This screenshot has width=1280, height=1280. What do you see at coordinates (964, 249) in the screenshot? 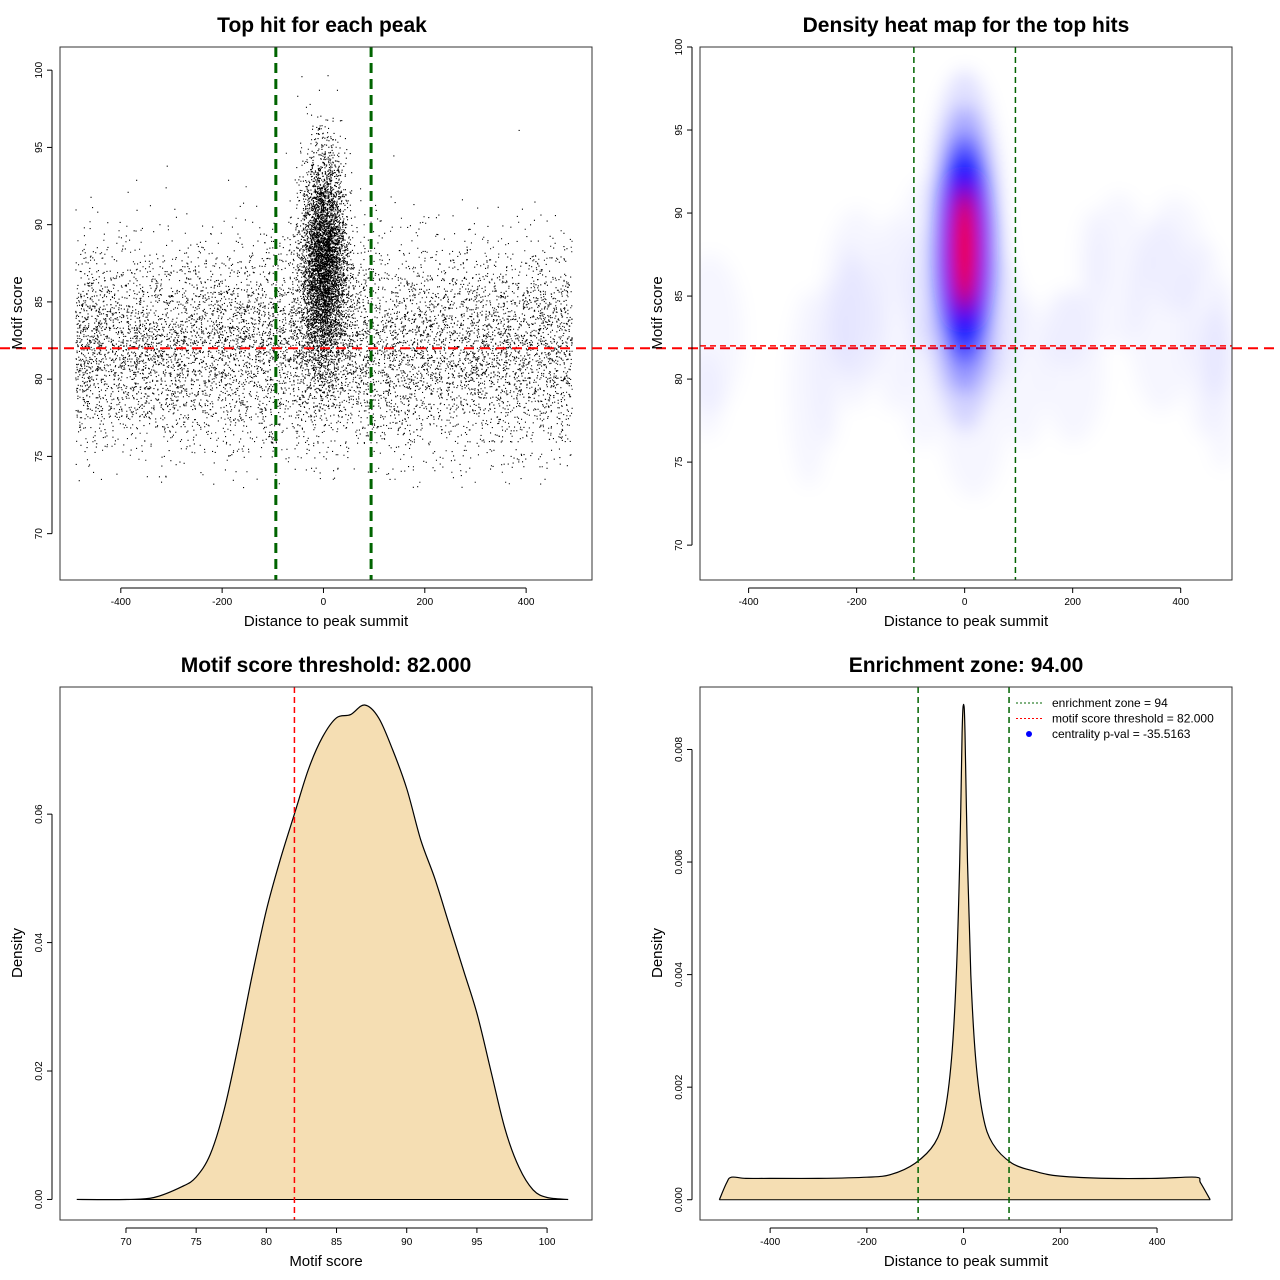
I see `density-hotspot` at bounding box center [964, 249].